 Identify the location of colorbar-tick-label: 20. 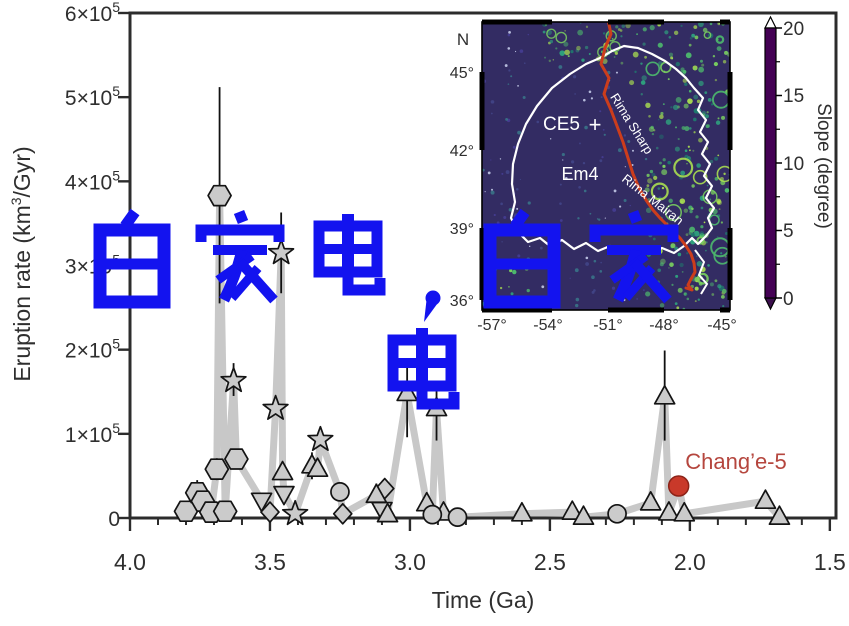
(793, 29).